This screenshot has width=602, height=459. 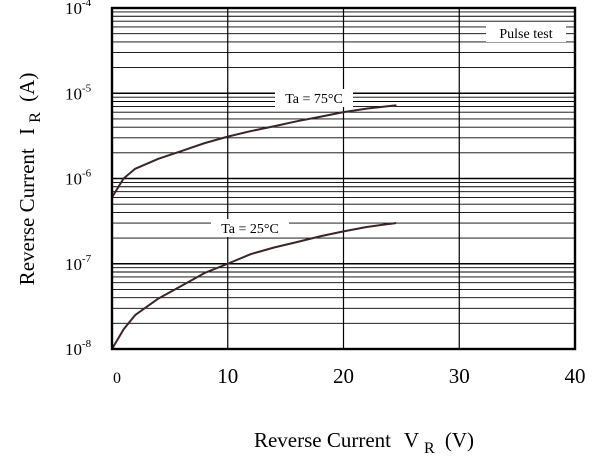 I want to click on series-label-ta-75c: Ta = 75°C, so click(x=314, y=99).